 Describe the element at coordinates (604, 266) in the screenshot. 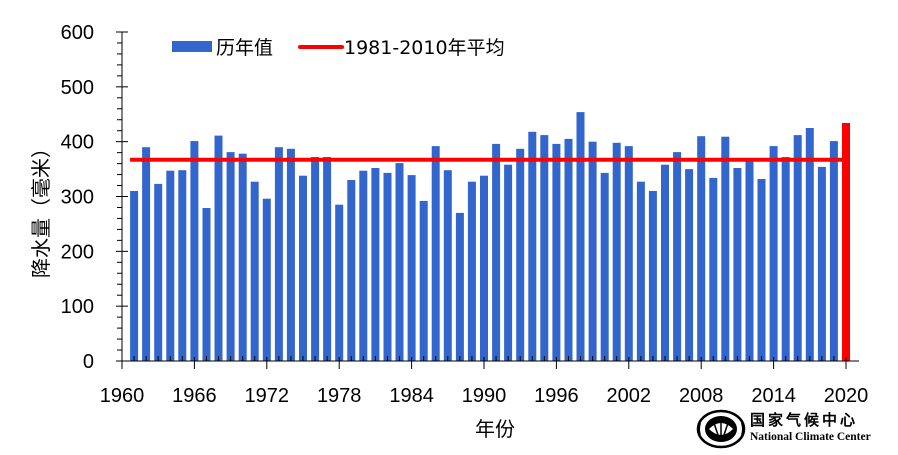

I see `bar-2000` at that location.